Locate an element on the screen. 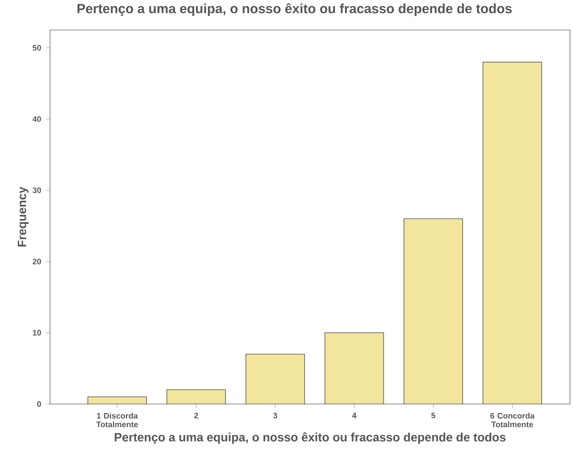 The height and width of the screenshot is (461, 573). x-tick-label: 3 is located at coordinates (275, 415).